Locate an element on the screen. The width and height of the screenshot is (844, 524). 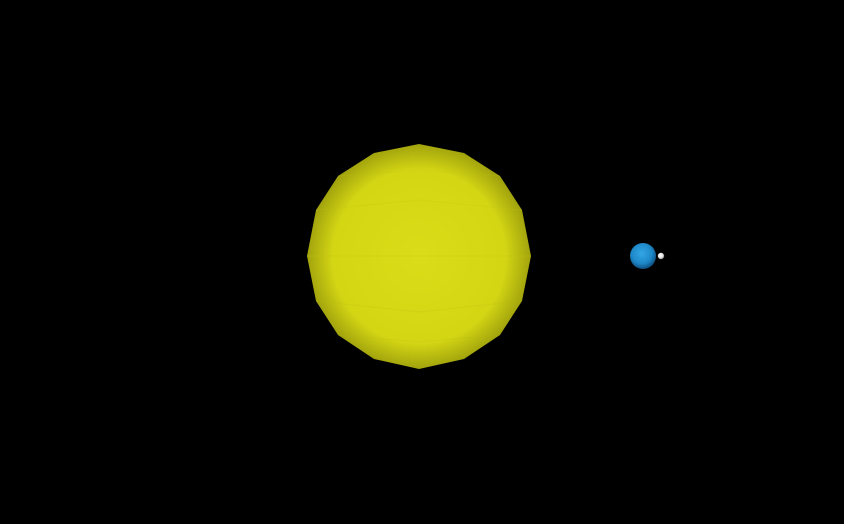
moon-sphere is located at coordinates (661, 256).